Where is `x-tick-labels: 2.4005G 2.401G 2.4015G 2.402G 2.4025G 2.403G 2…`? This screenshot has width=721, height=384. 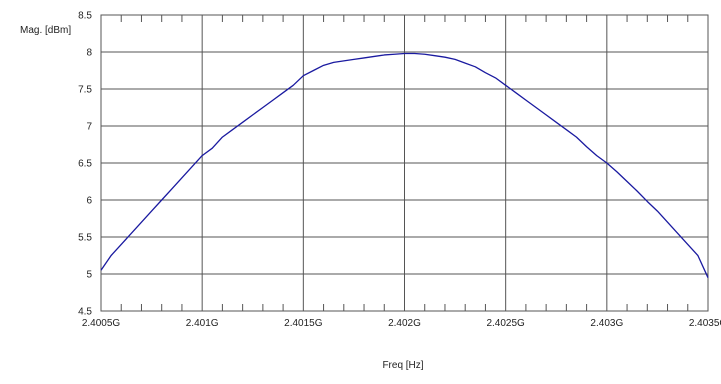 x-tick-labels: 2.4005G 2.401G 2.4015G 2.402G 2.4025G 2.403G 2… is located at coordinates (401, 323).